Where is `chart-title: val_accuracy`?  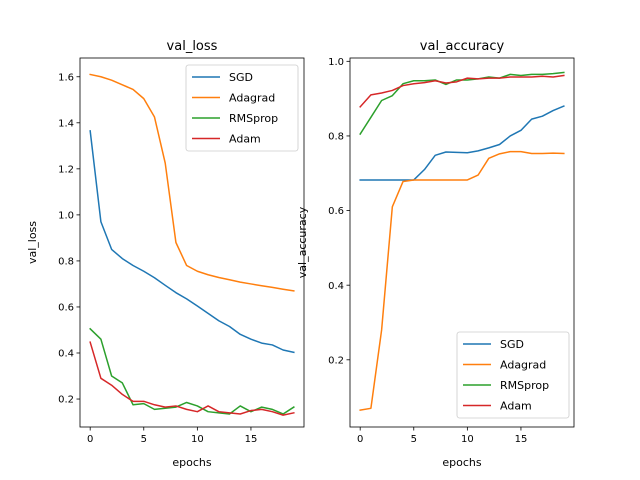
chart-title: val_accuracy is located at coordinates (462, 46).